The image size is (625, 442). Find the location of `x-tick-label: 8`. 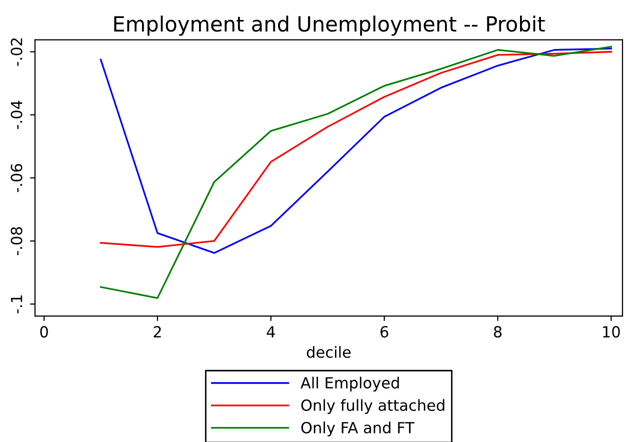

x-tick-label: 8 is located at coordinates (498, 332).